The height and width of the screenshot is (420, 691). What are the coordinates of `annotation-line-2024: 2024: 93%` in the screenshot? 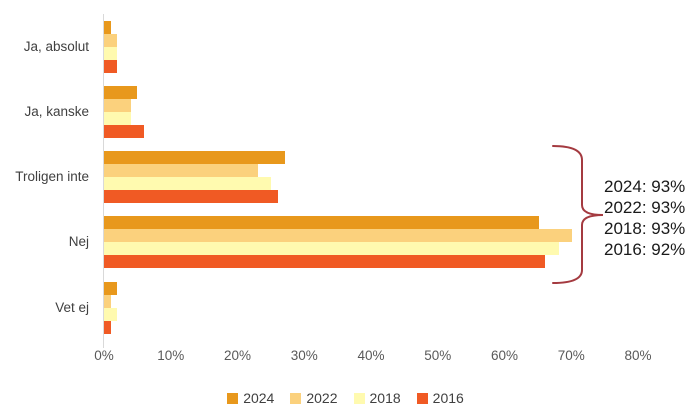 It's located at (645, 186).